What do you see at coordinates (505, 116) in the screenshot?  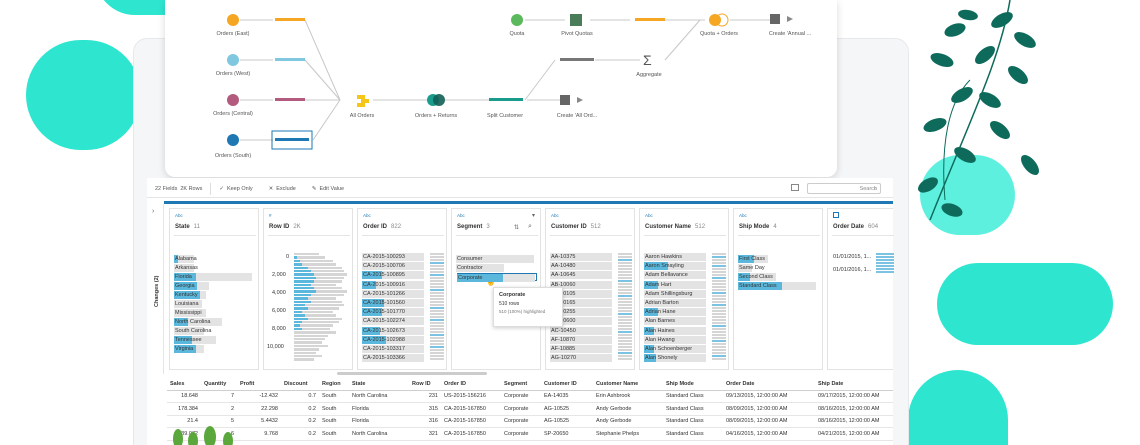 I see `node-label-split-customer: Split Customer` at bounding box center [505, 116].